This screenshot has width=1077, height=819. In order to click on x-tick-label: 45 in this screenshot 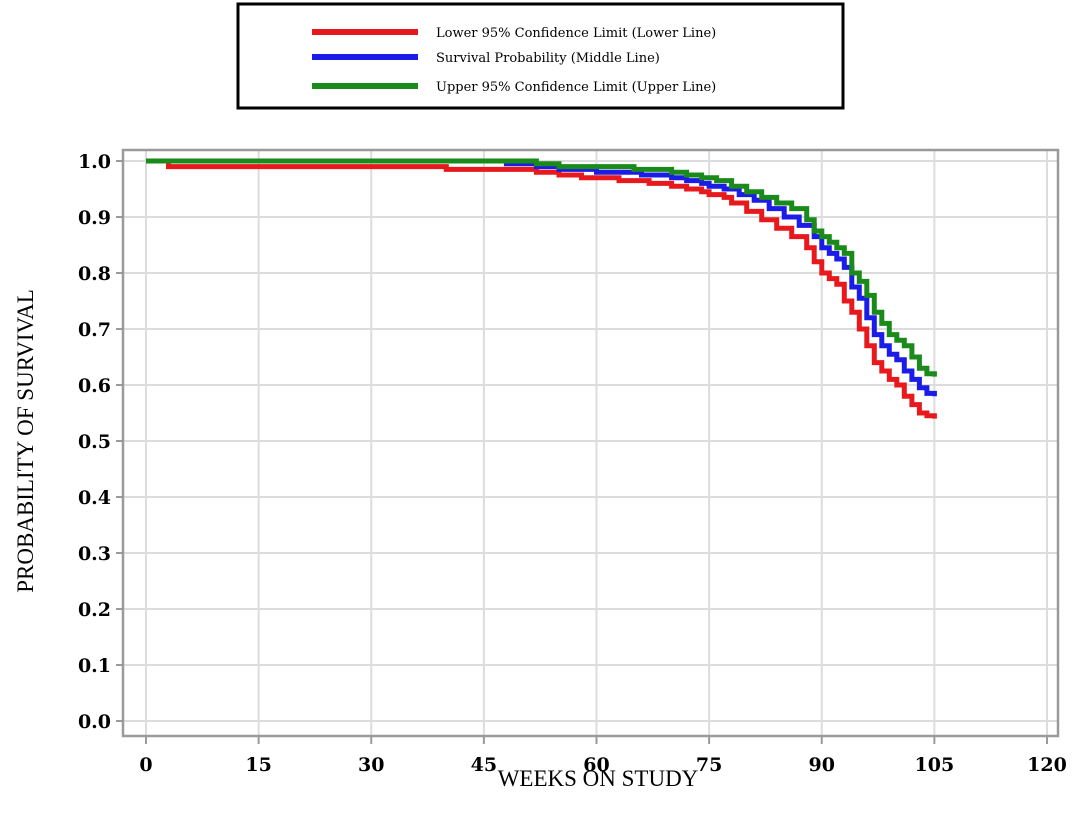, I will do `click(484, 765)`.